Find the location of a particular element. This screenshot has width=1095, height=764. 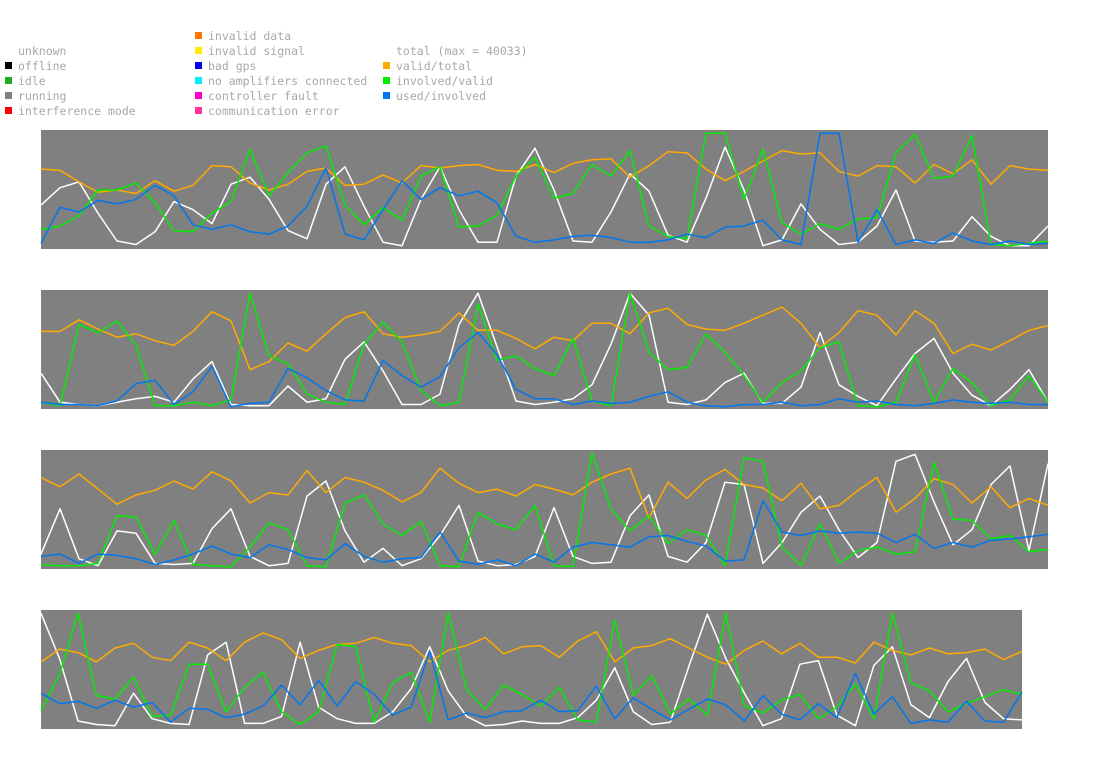

legend-item-controller-fault: controller fault is located at coordinates (257, 96).